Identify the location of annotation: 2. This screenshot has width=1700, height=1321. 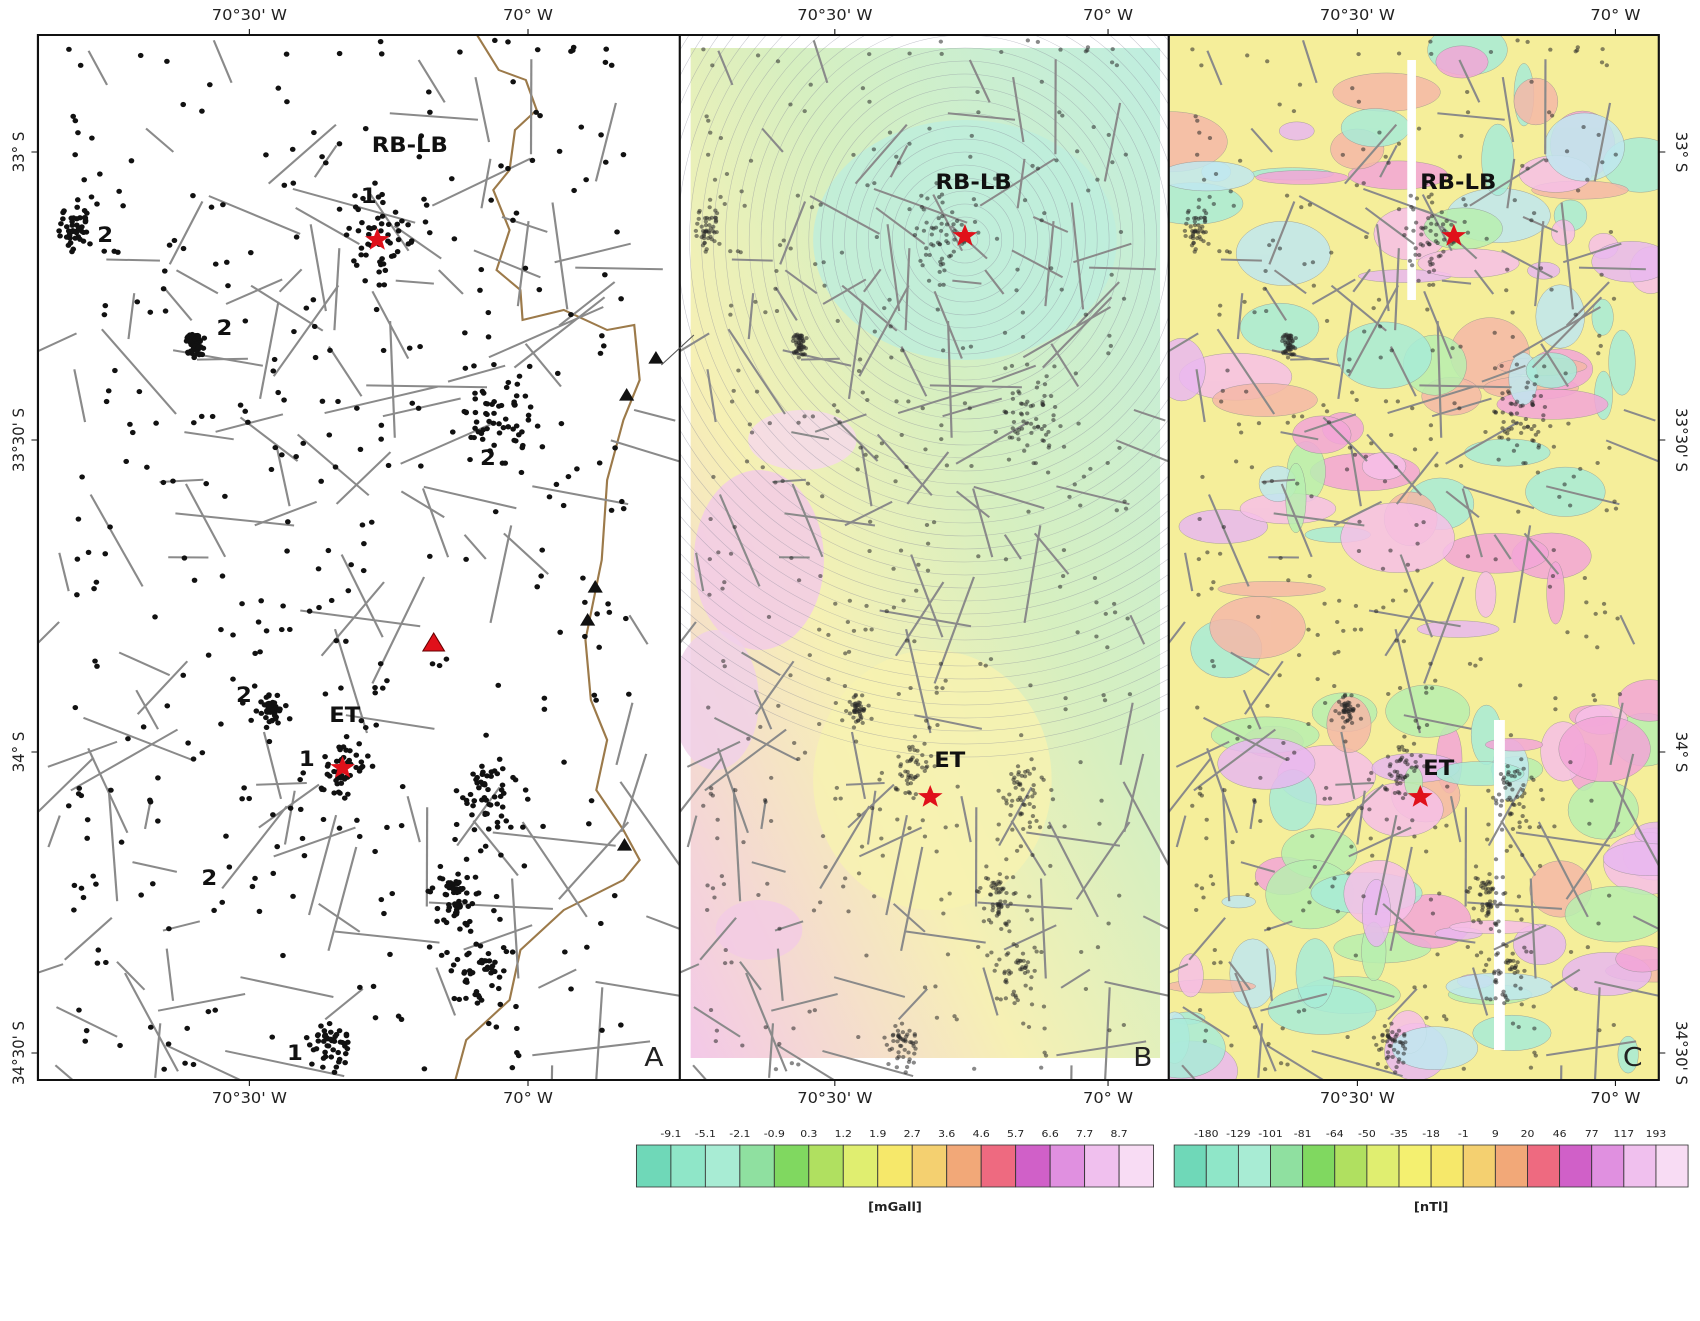
(225, 329).